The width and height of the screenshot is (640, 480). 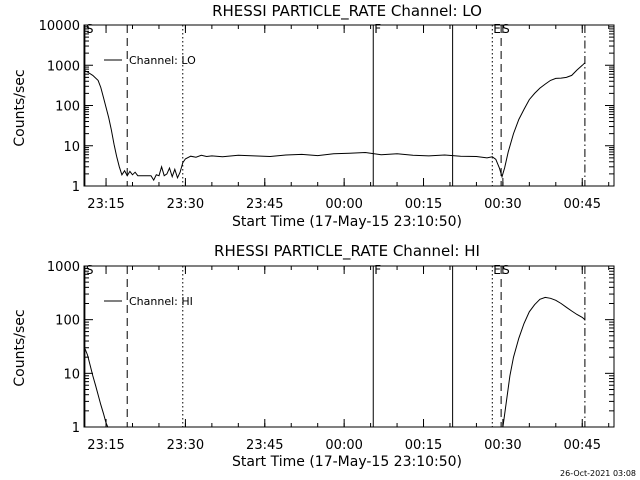 What do you see at coordinates (162, 60) in the screenshot?
I see `legend-entry: Channel: LO` at bounding box center [162, 60].